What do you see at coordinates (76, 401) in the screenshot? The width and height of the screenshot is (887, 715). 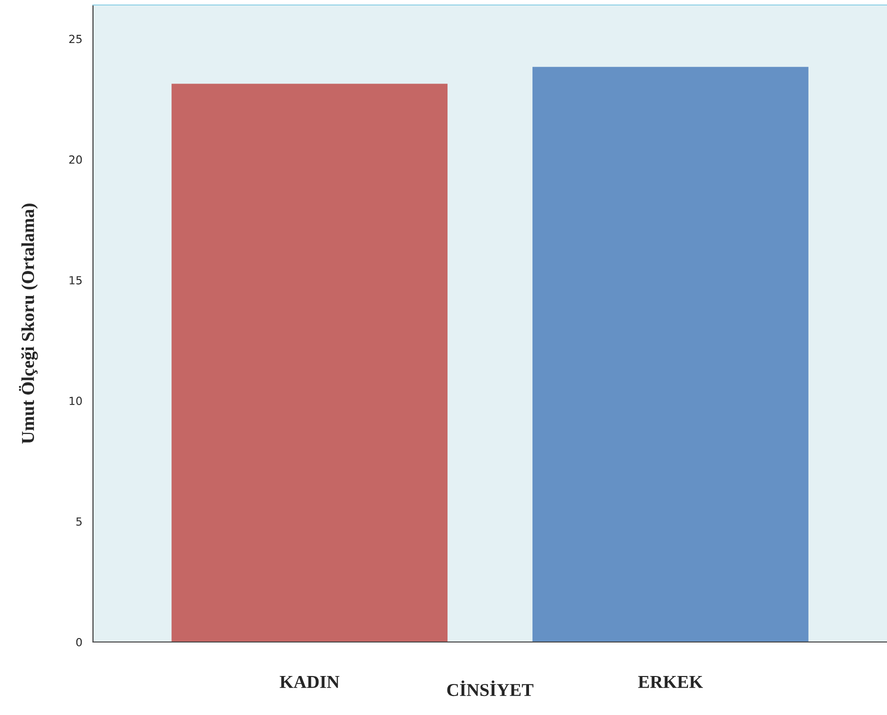 I see `y-tick-label: 10` at bounding box center [76, 401].